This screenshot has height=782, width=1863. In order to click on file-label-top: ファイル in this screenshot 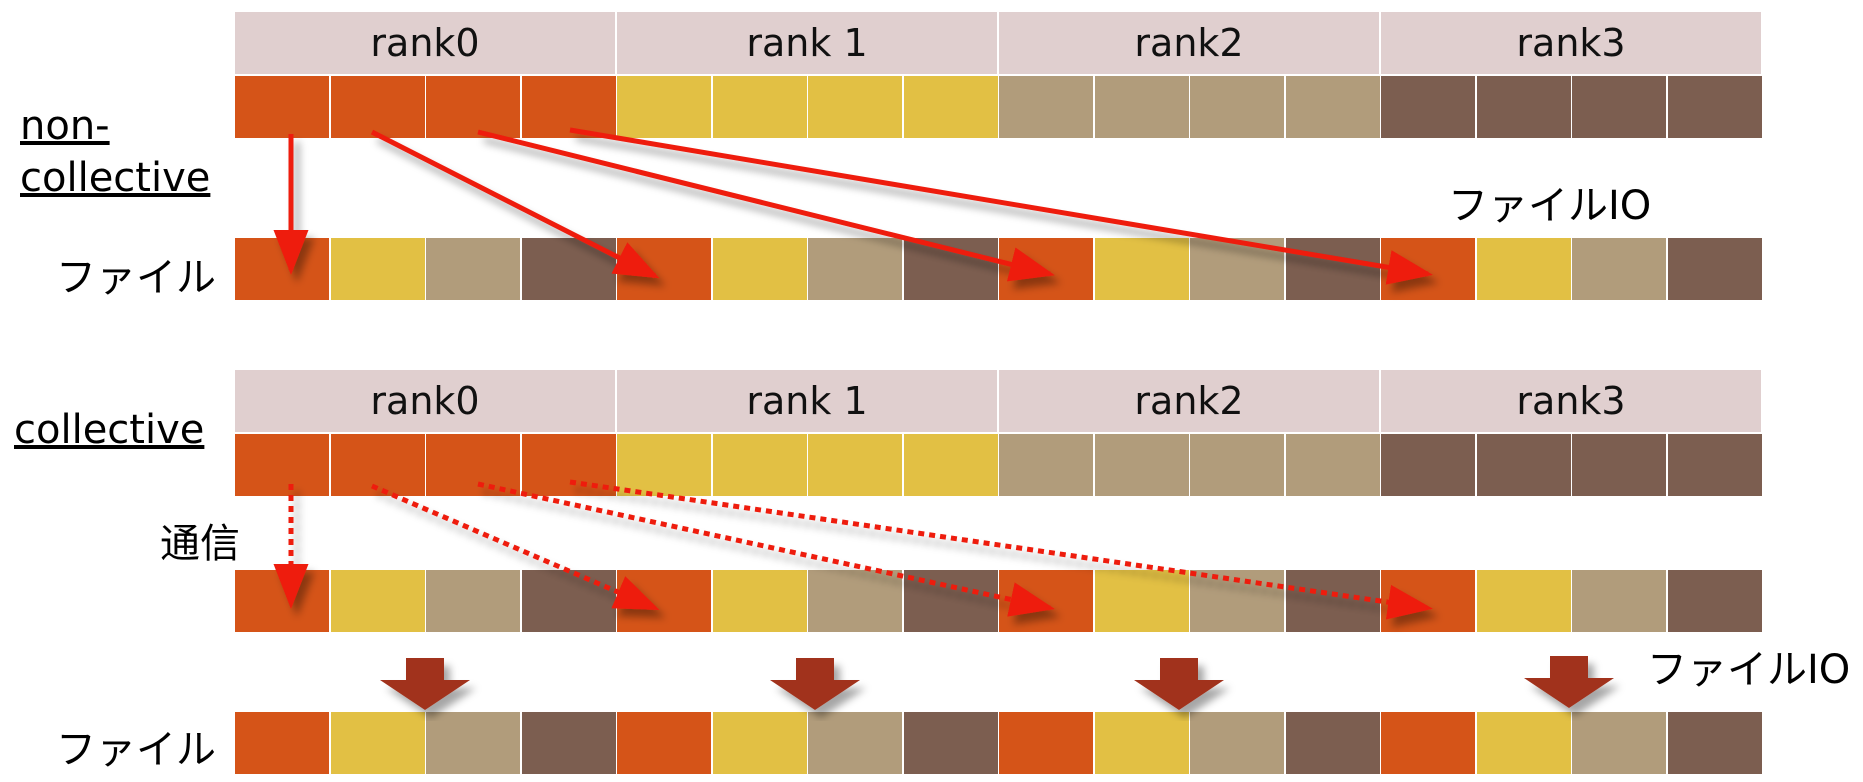, I will do `click(136, 278)`.